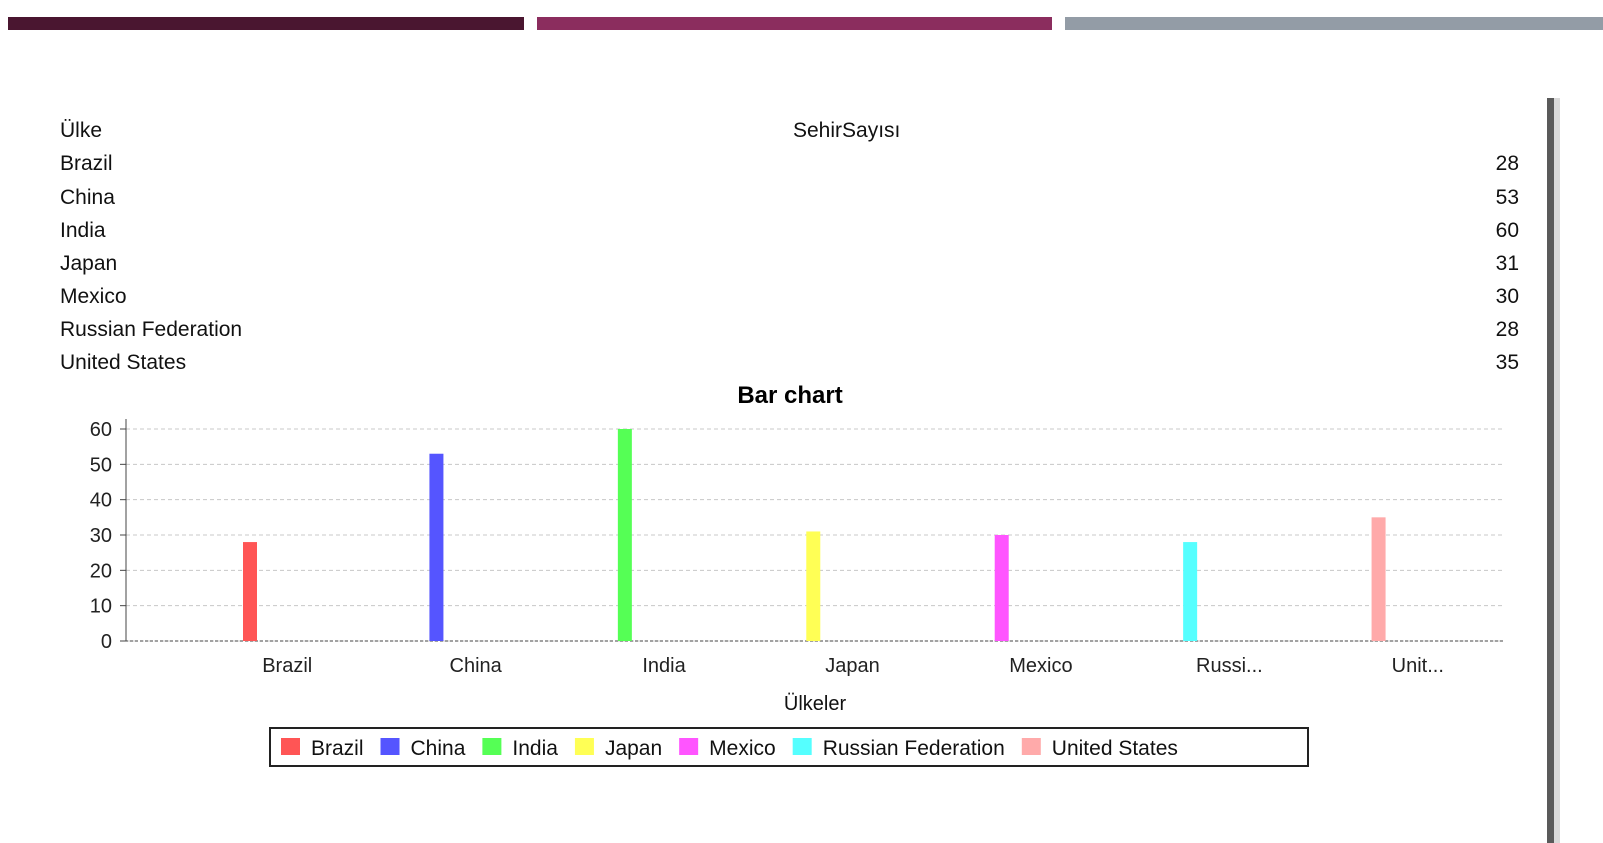 Image resolution: width=1603 pixels, height=843 pixels. Describe the element at coordinates (1507, 263) in the screenshot. I see `row-value-japan: 31` at that location.